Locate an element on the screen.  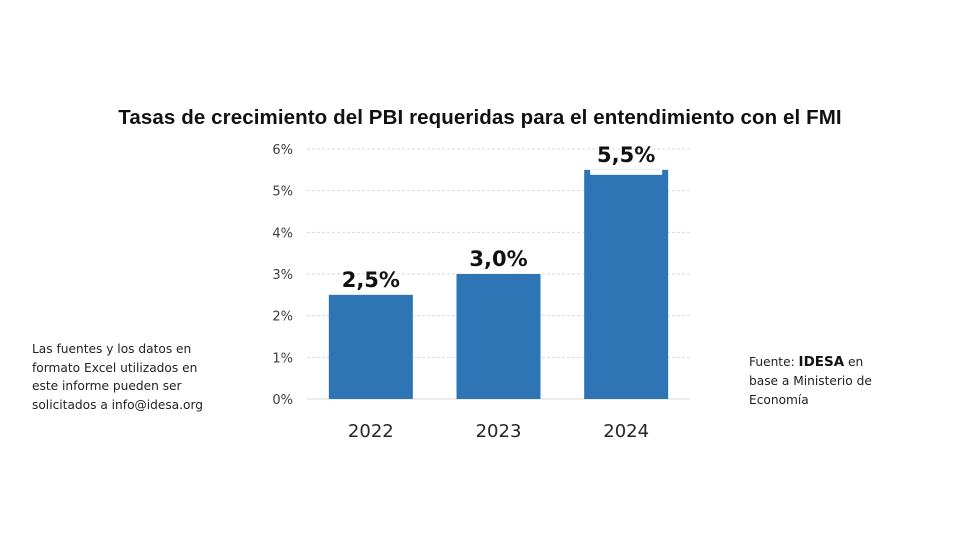
data-labels: 2,5% 3,0% 5,5% is located at coordinates (499, 217).